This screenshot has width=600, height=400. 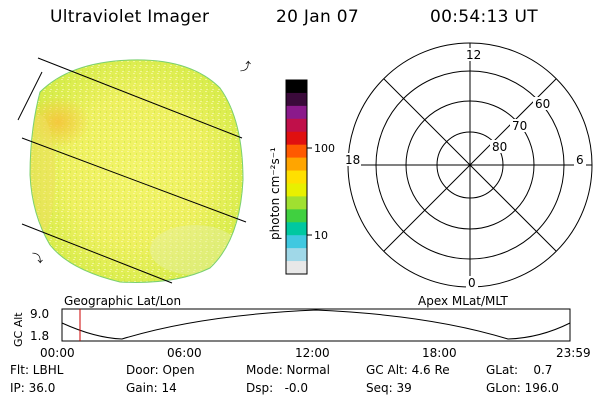 I want to click on timeline-right-title: Apex MLat/MLT, so click(x=463, y=301).